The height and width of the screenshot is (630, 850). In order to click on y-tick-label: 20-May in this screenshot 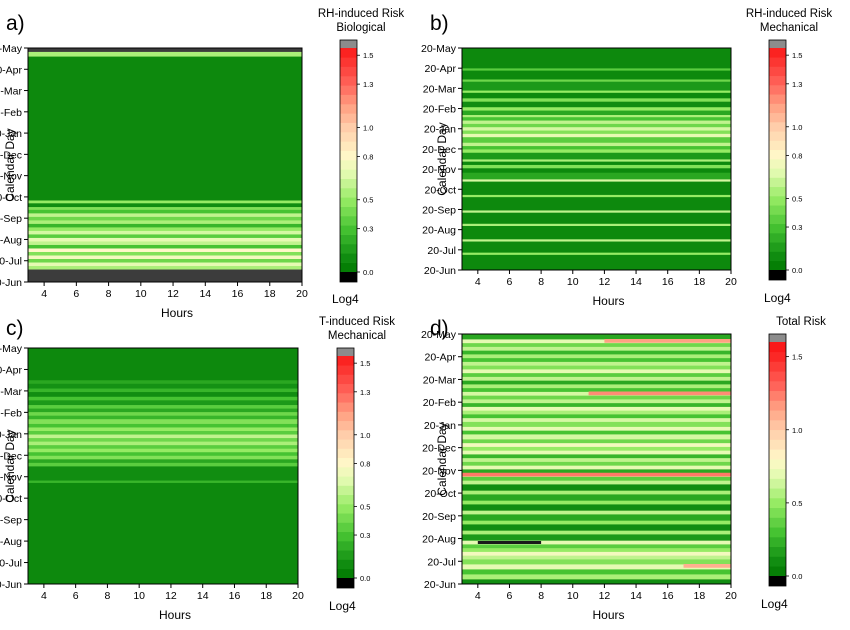, I will do `click(439, 49)`.